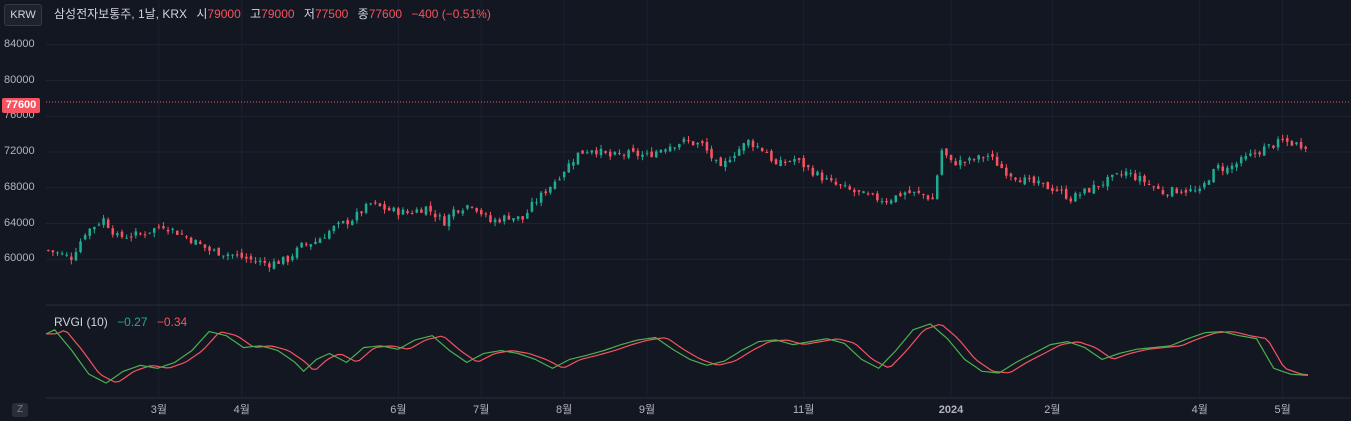 This screenshot has width=1351, height=421. What do you see at coordinates (121, 14) in the screenshot?
I see `symbol-title: 삼성전자보통주, 1날, KRX` at bounding box center [121, 14].